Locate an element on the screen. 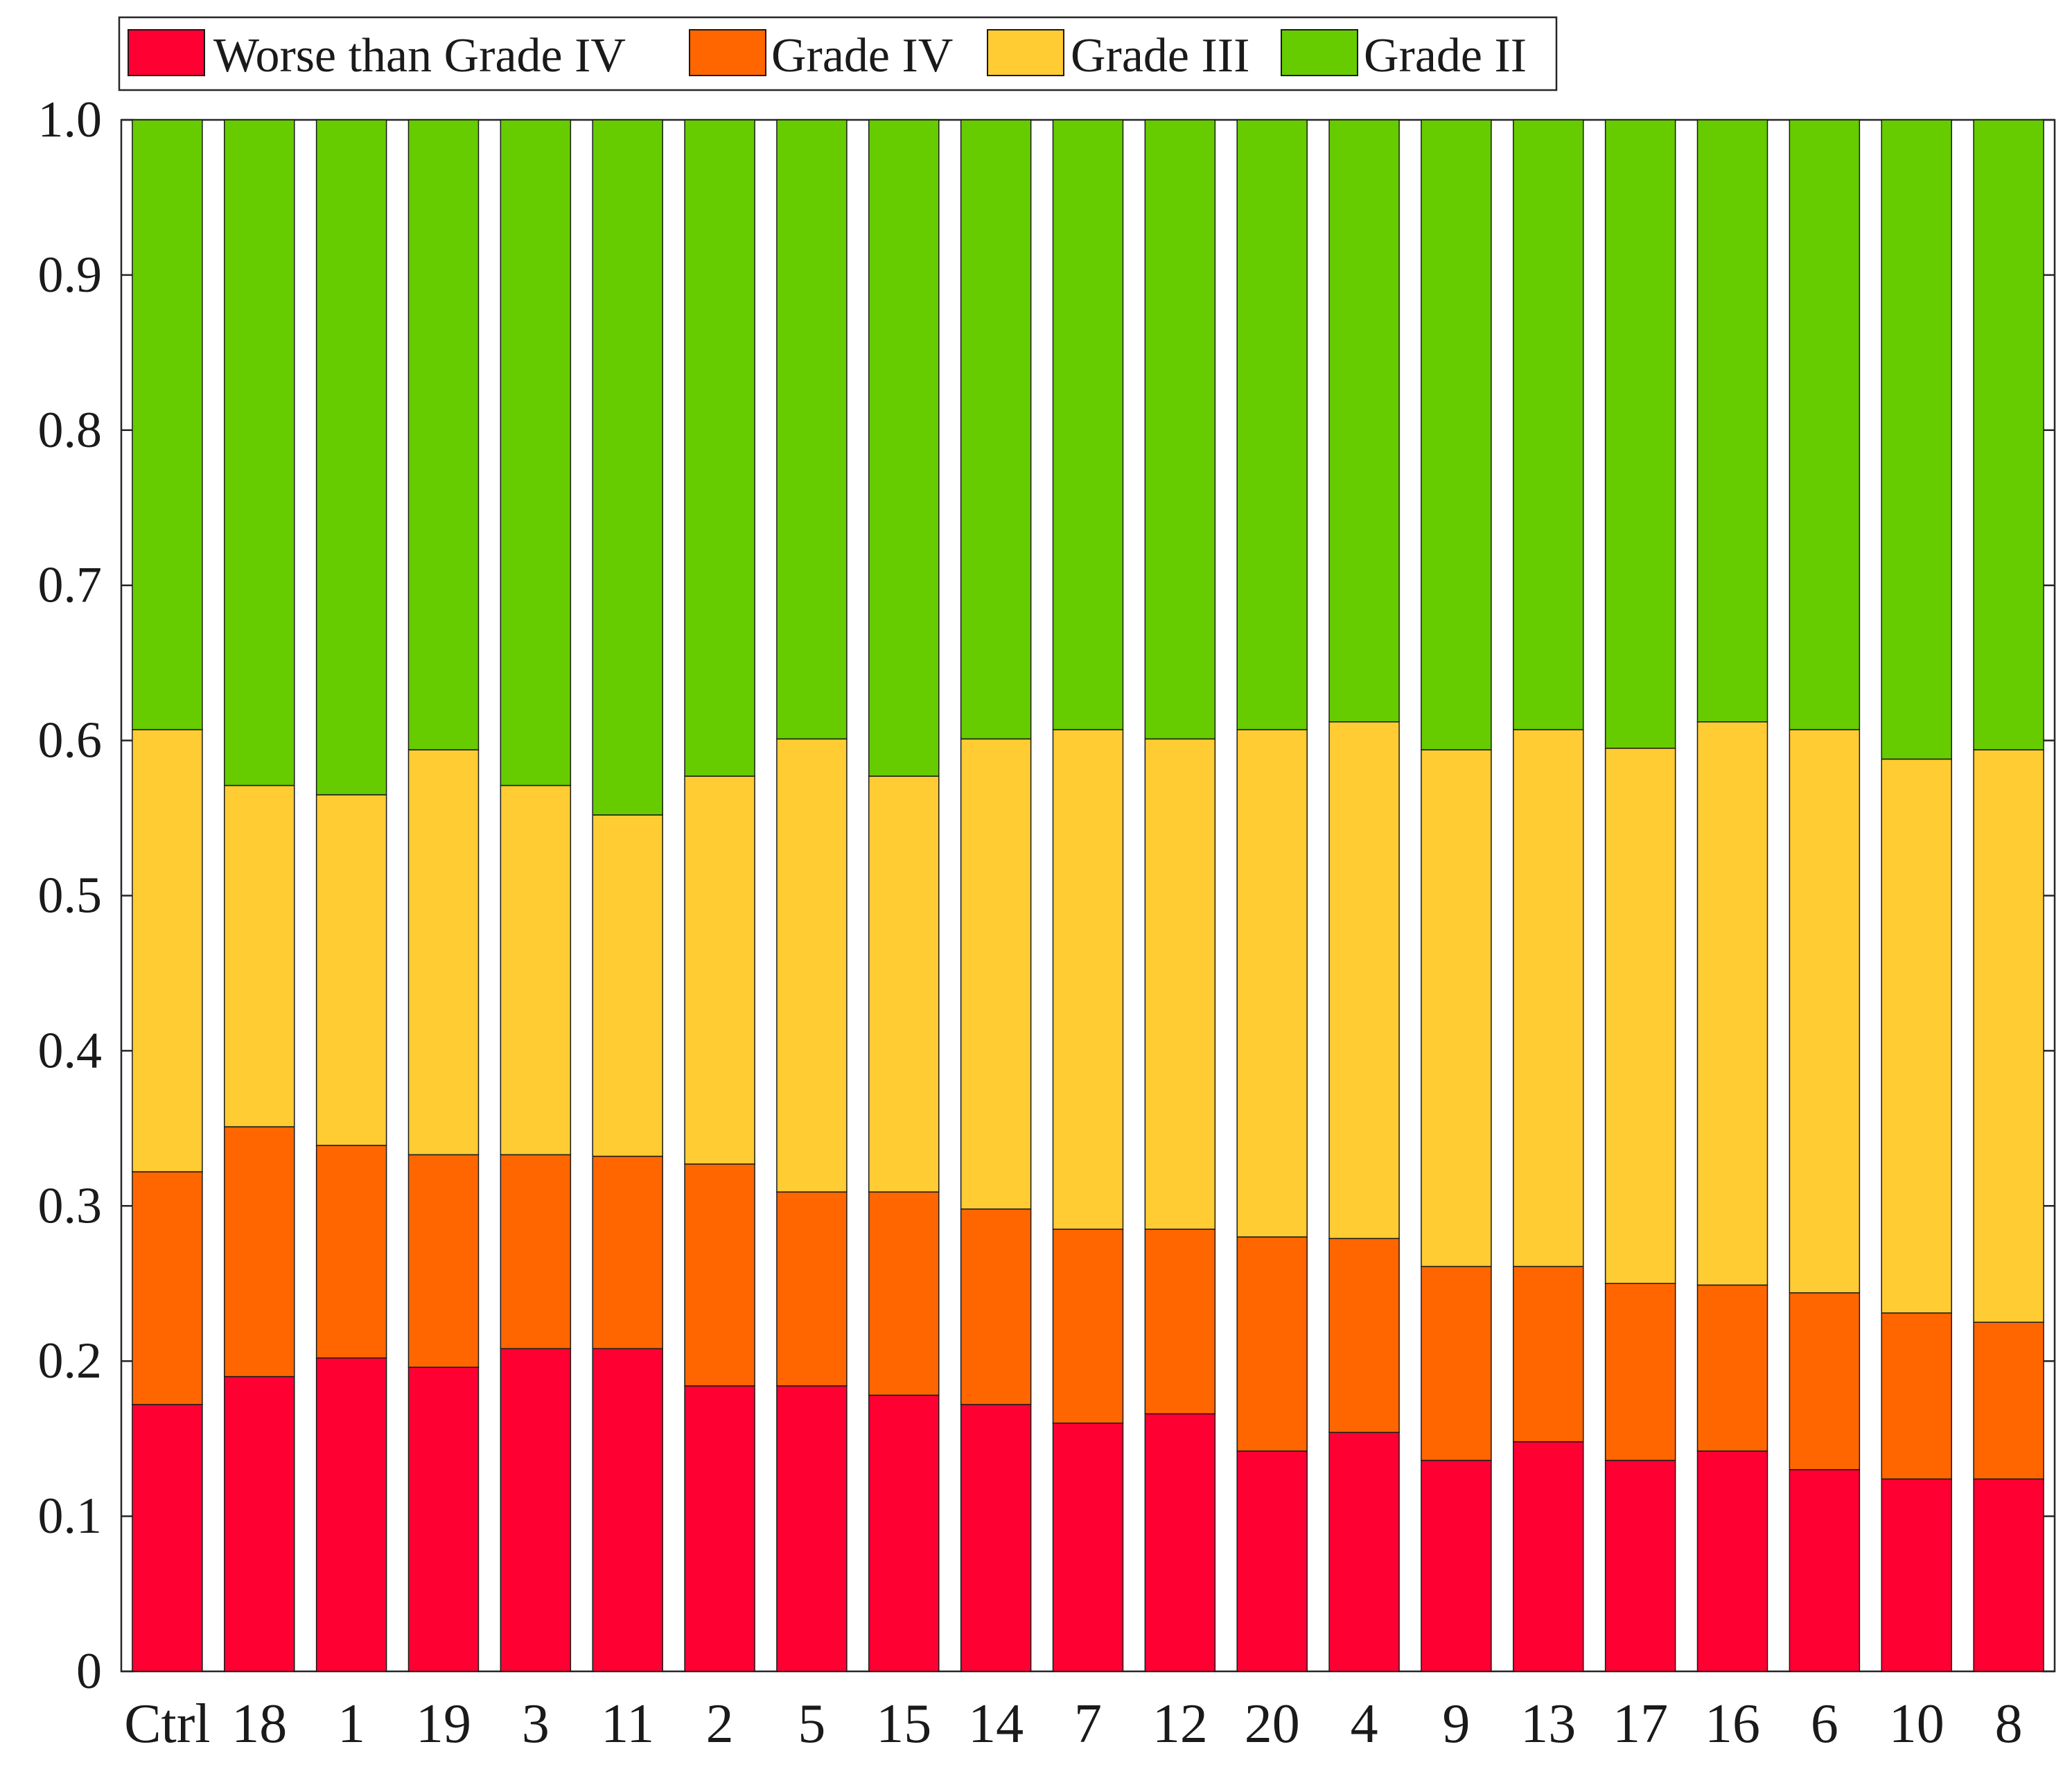  y-tick-label: 0.5 is located at coordinates (70, 896).